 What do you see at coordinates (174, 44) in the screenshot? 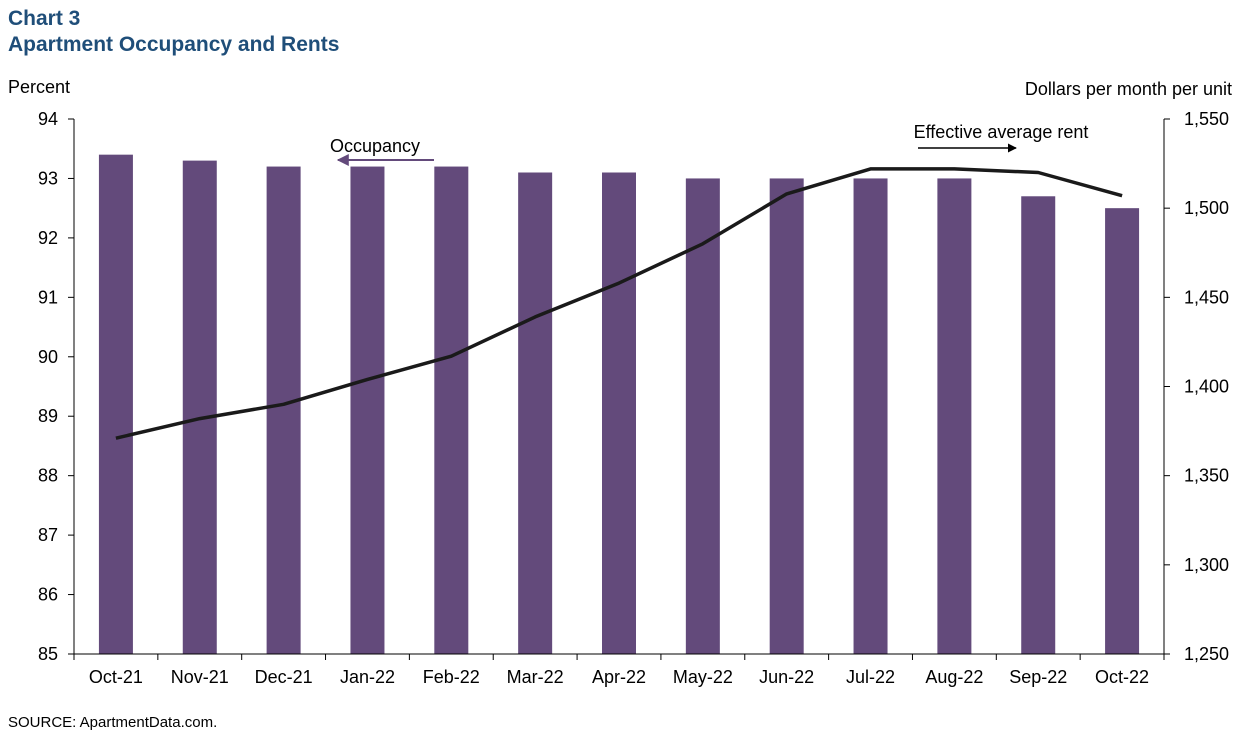
I see `chart-title: Apartment Occupancy and Rents` at bounding box center [174, 44].